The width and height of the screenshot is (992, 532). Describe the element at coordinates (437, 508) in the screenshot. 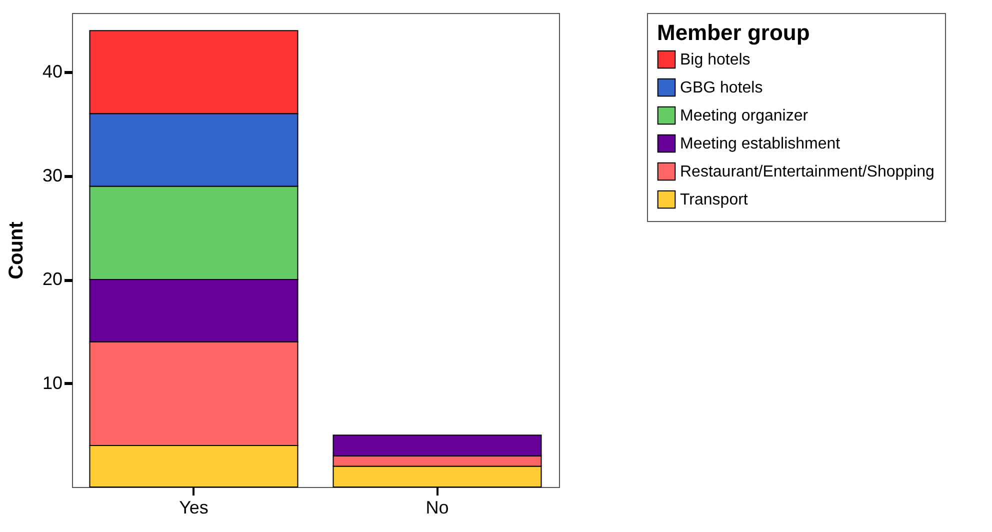

I see `x-tick-label: No` at that location.